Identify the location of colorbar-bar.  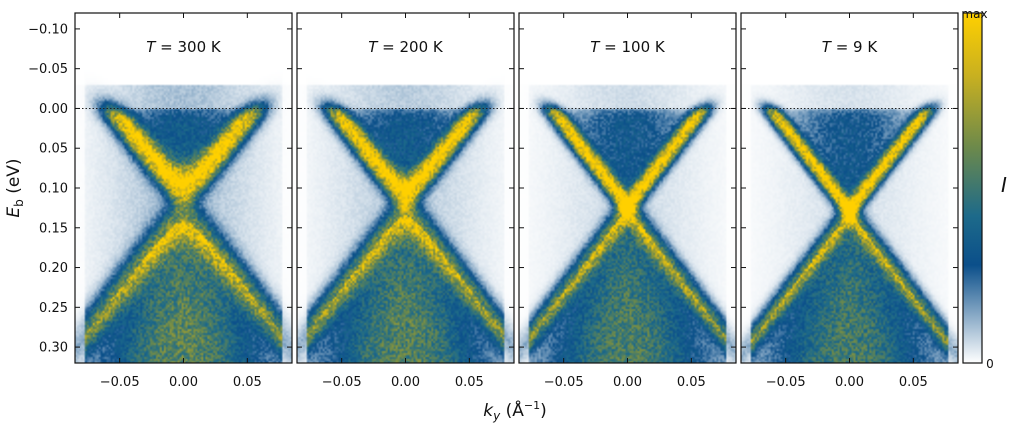
(972, 188).